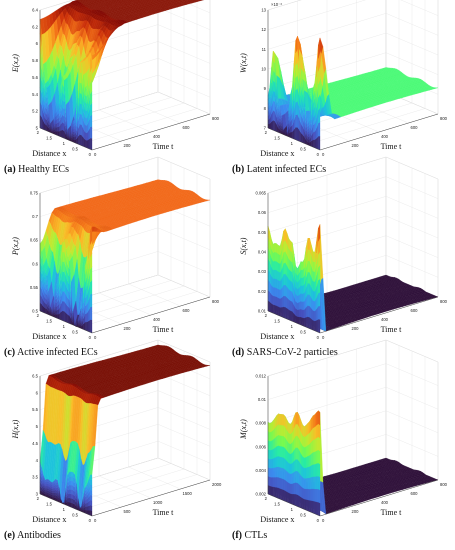 The width and height of the screenshot is (455, 550). Describe the element at coordinates (35, 10) in the screenshot. I see `z-tick-label: 6.4` at that location.